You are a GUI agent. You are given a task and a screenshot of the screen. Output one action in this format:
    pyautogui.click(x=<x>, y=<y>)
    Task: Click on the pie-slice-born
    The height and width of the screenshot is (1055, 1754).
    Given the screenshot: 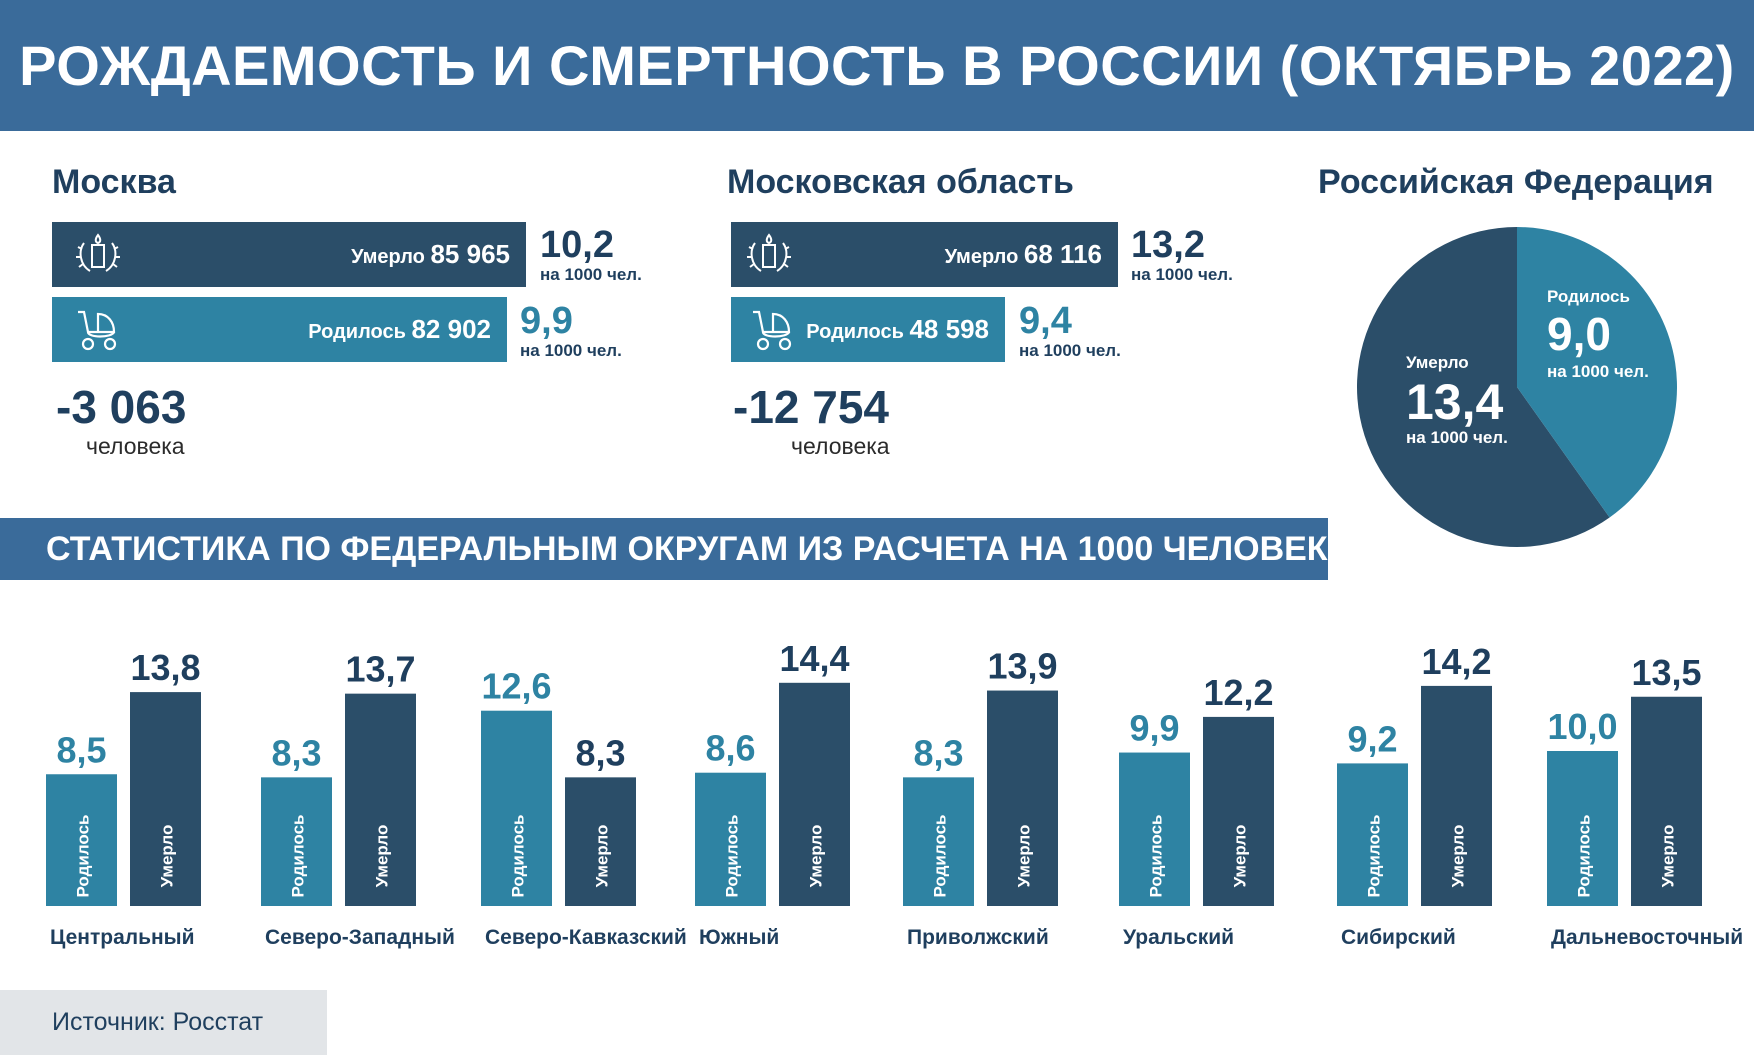 What is the action you would take?
    pyautogui.click(x=1597, y=372)
    